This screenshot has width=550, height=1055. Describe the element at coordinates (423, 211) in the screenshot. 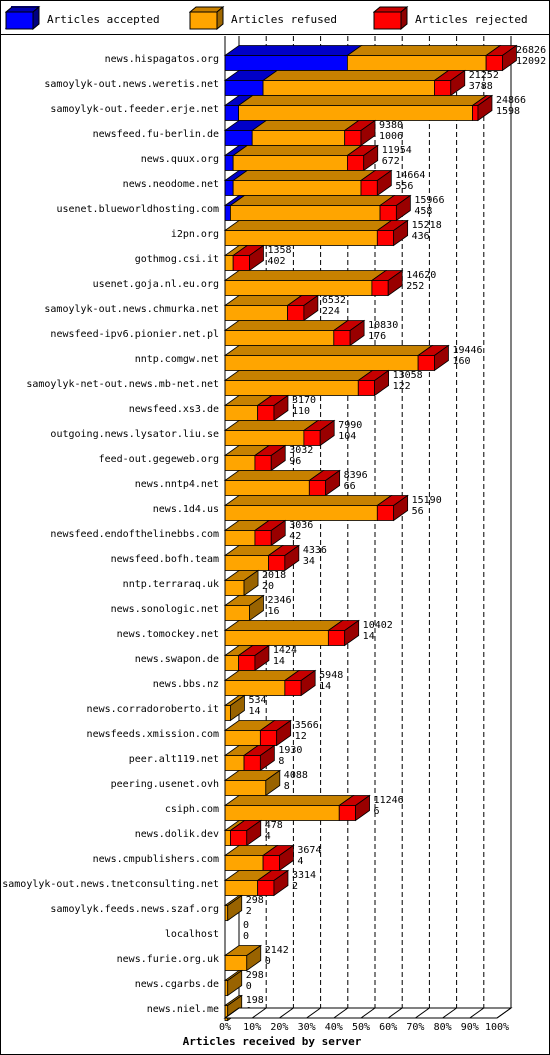

I see `accepted-label: 458` at that location.